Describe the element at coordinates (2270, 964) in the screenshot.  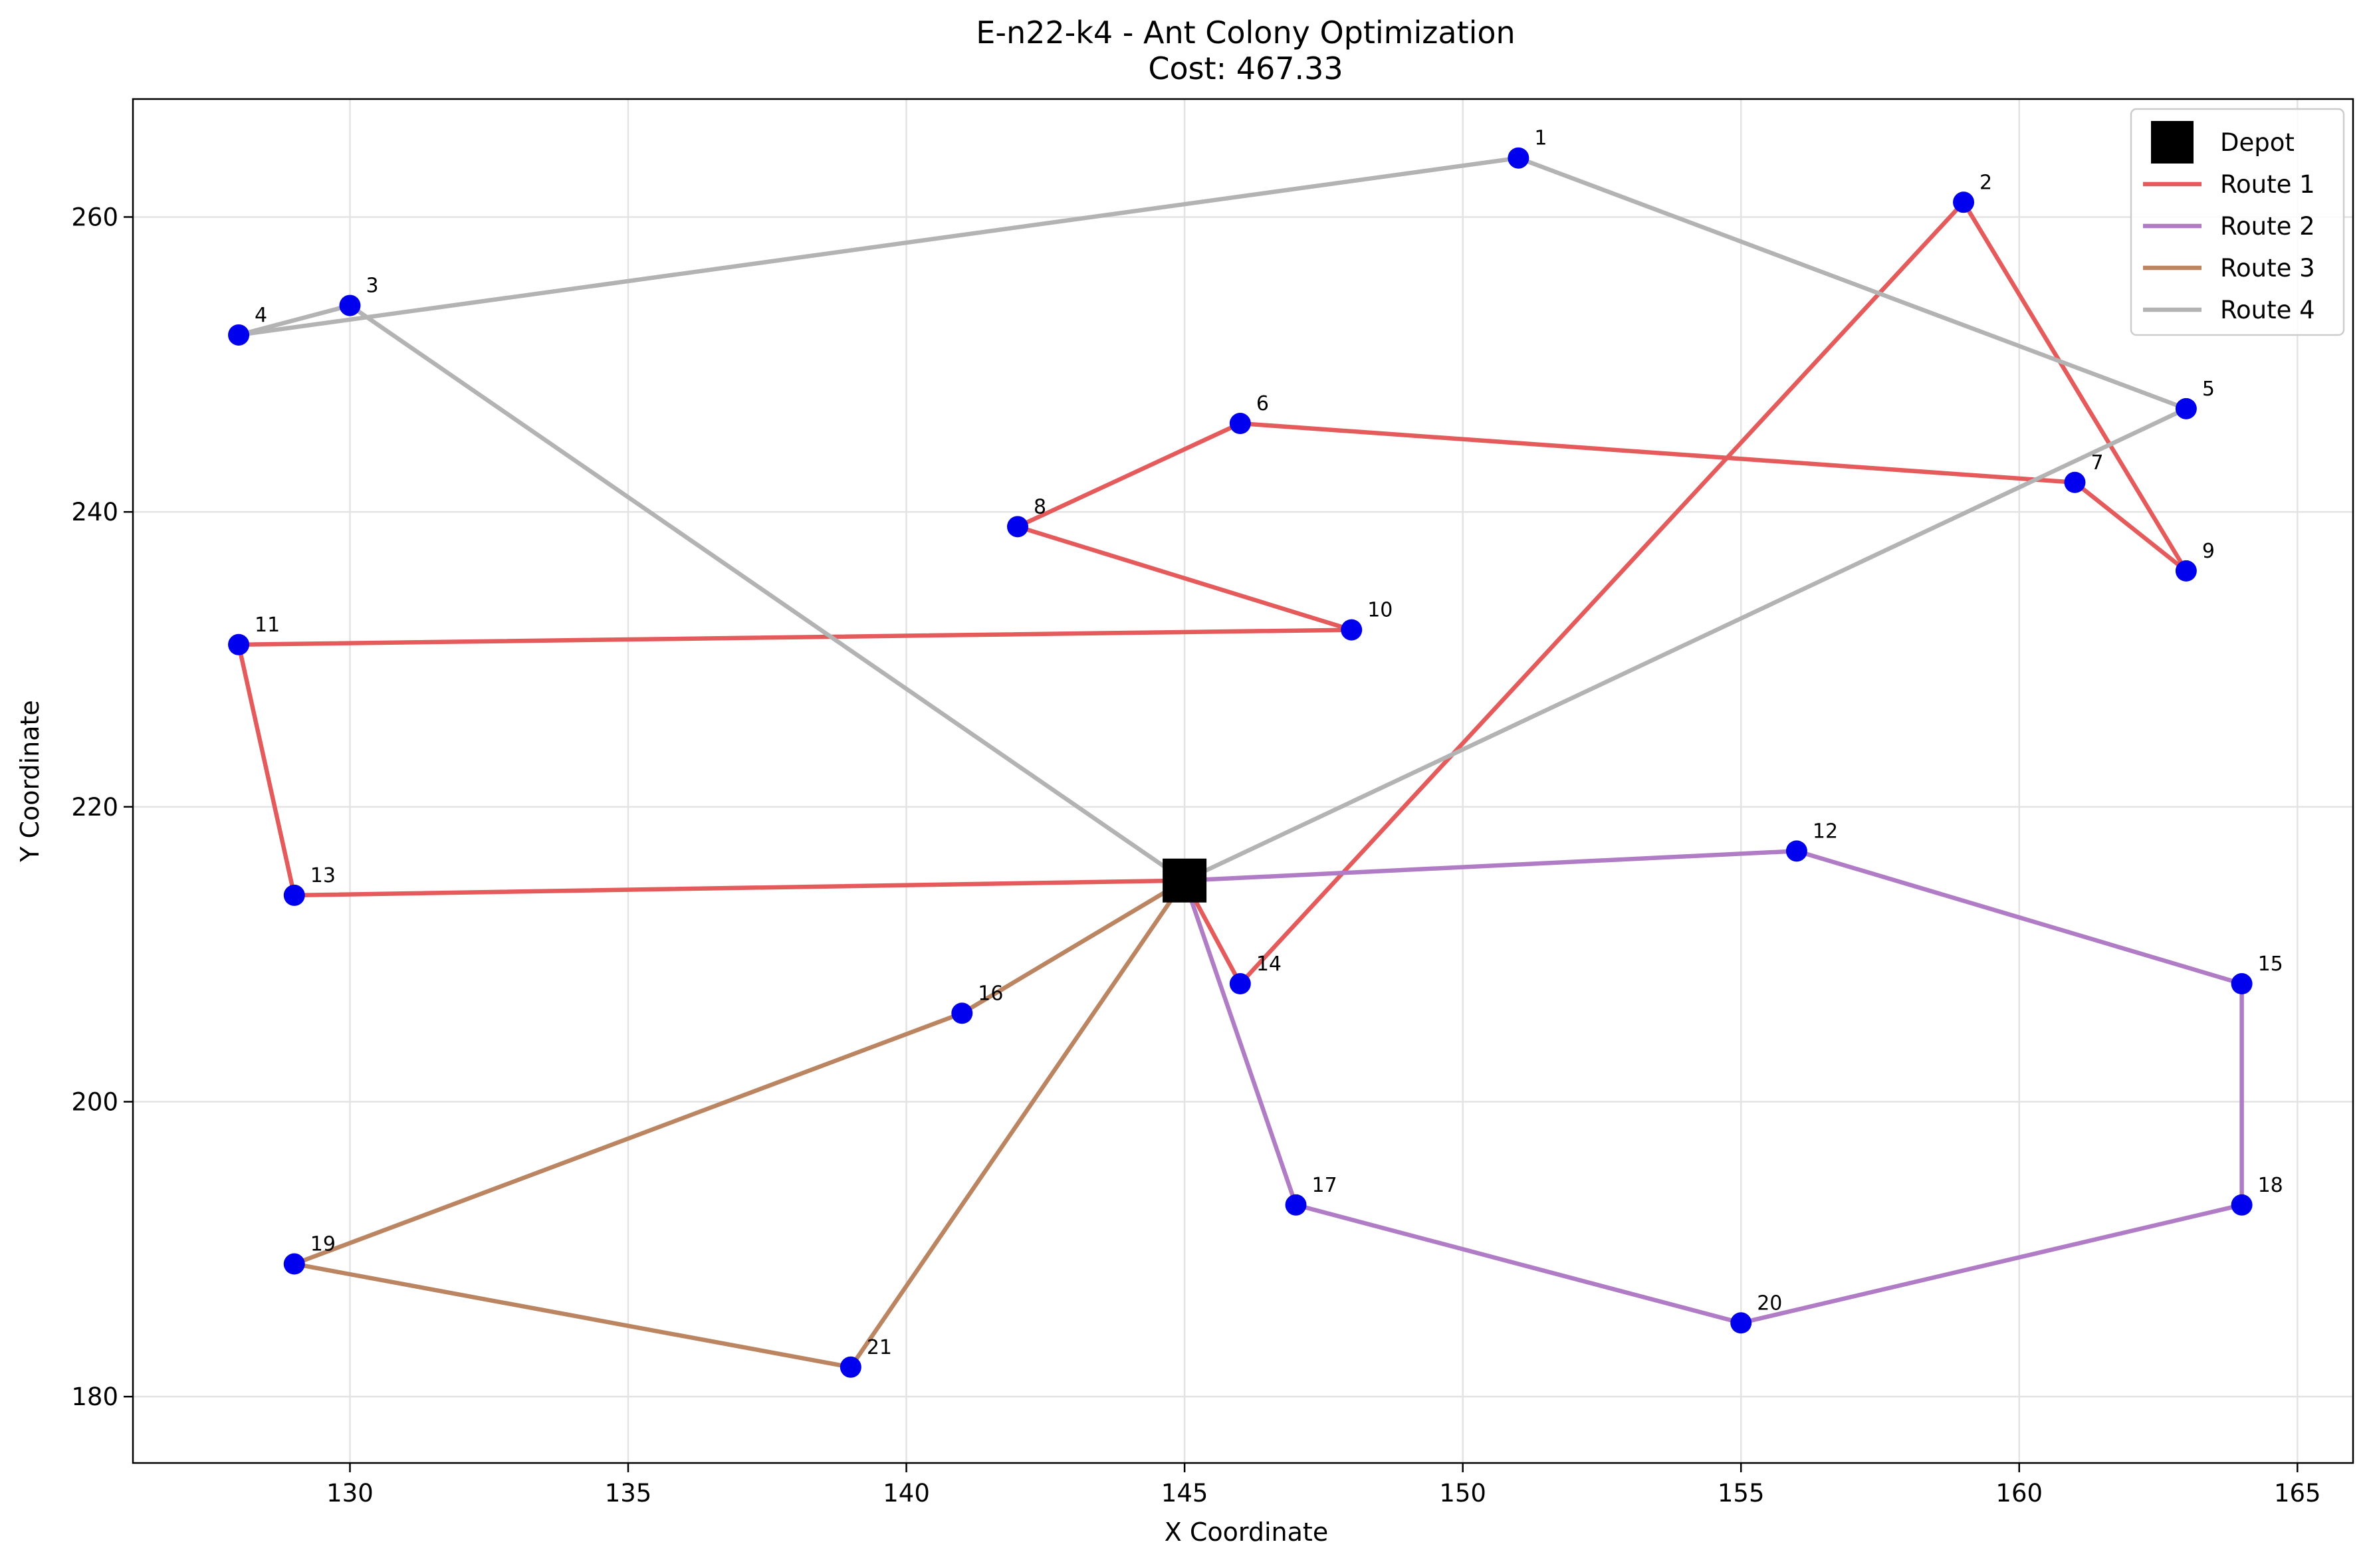
I see `node-label-15: 15` at that location.